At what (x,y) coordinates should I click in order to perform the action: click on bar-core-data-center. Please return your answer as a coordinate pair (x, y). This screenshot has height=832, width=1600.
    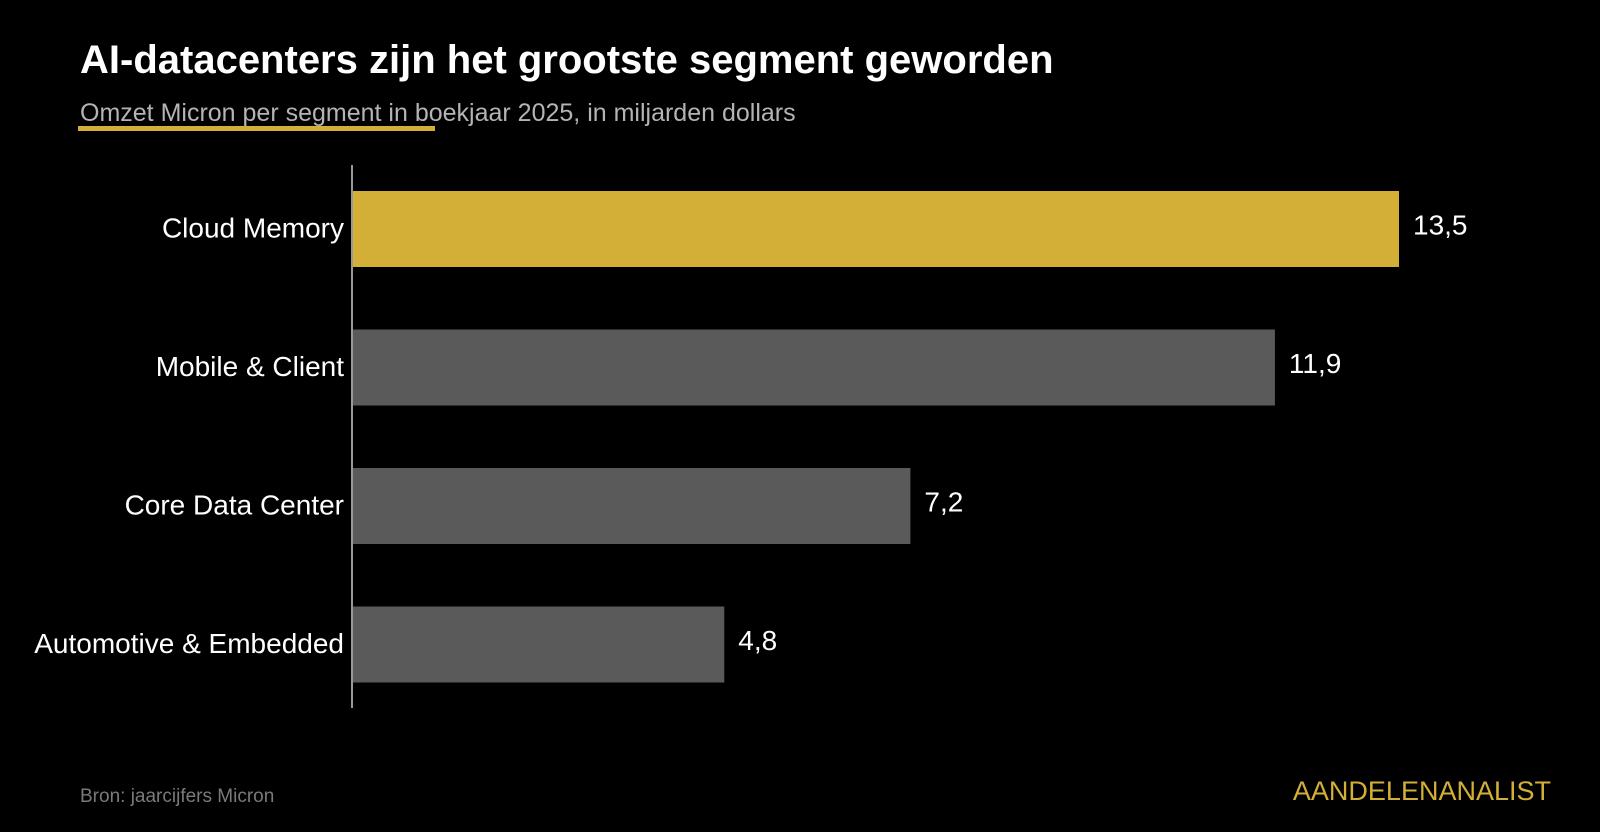
    Looking at the image, I should click on (631, 506).